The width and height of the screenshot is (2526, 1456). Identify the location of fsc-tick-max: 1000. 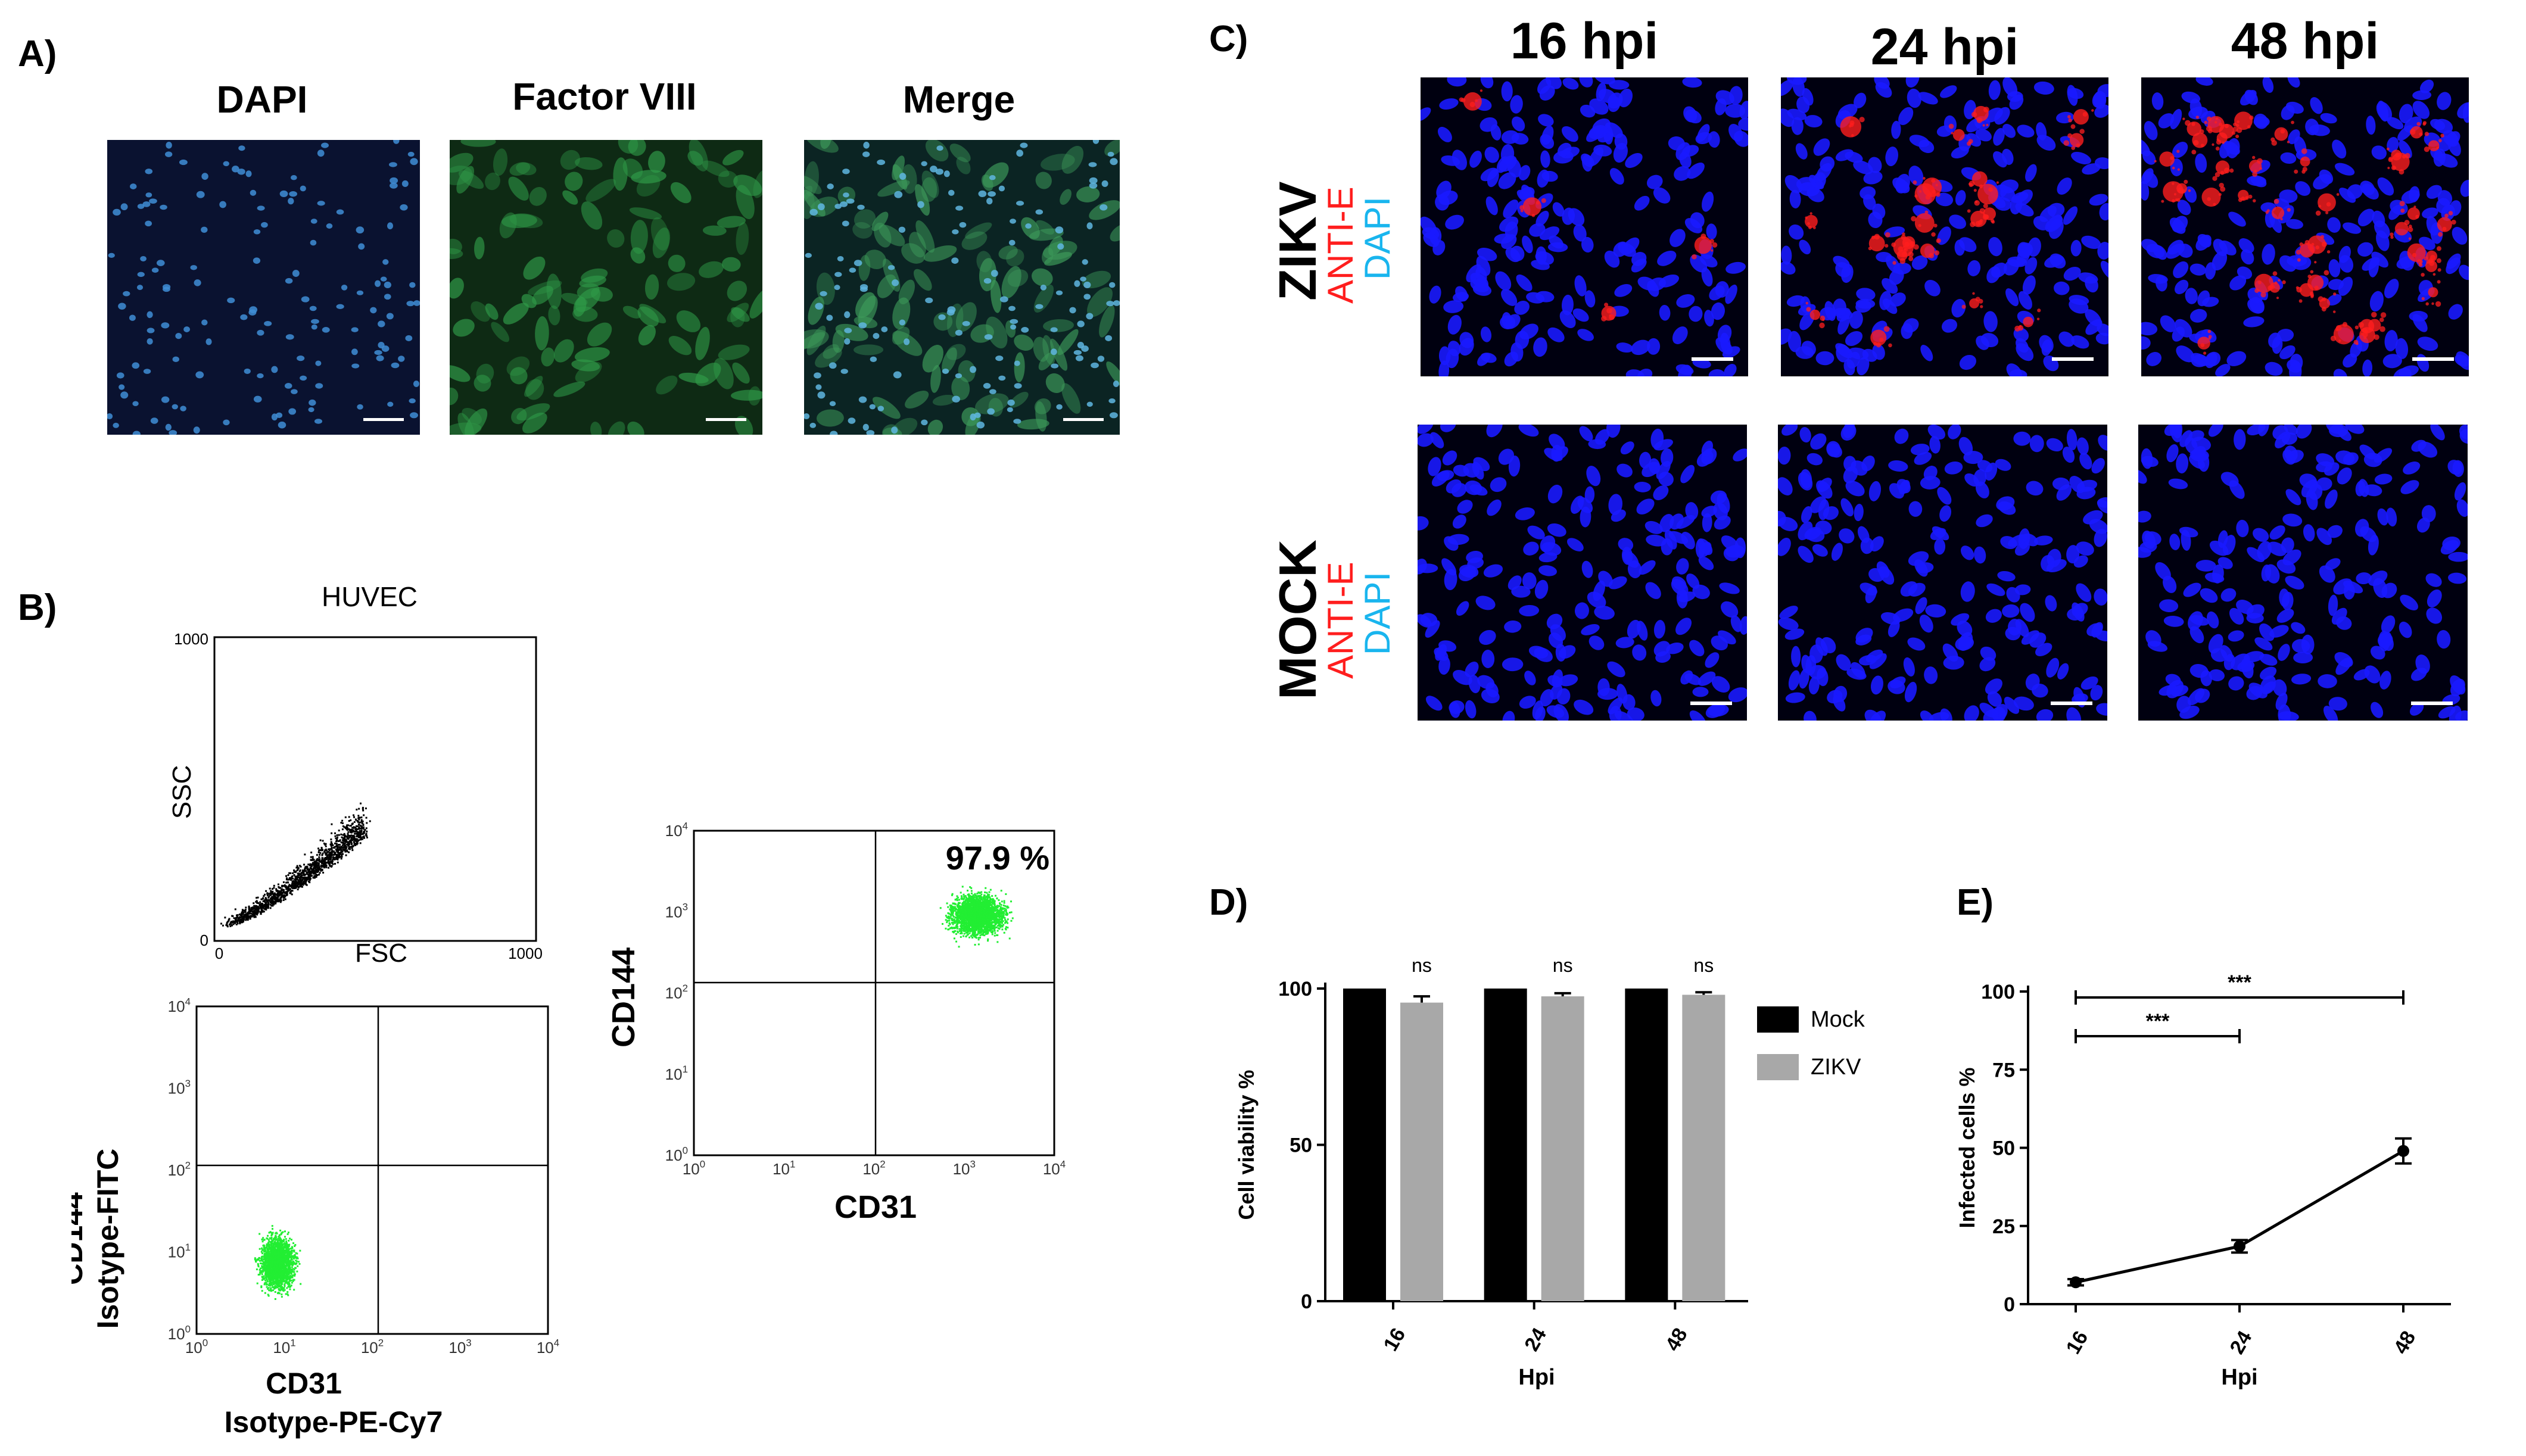
(526, 953).